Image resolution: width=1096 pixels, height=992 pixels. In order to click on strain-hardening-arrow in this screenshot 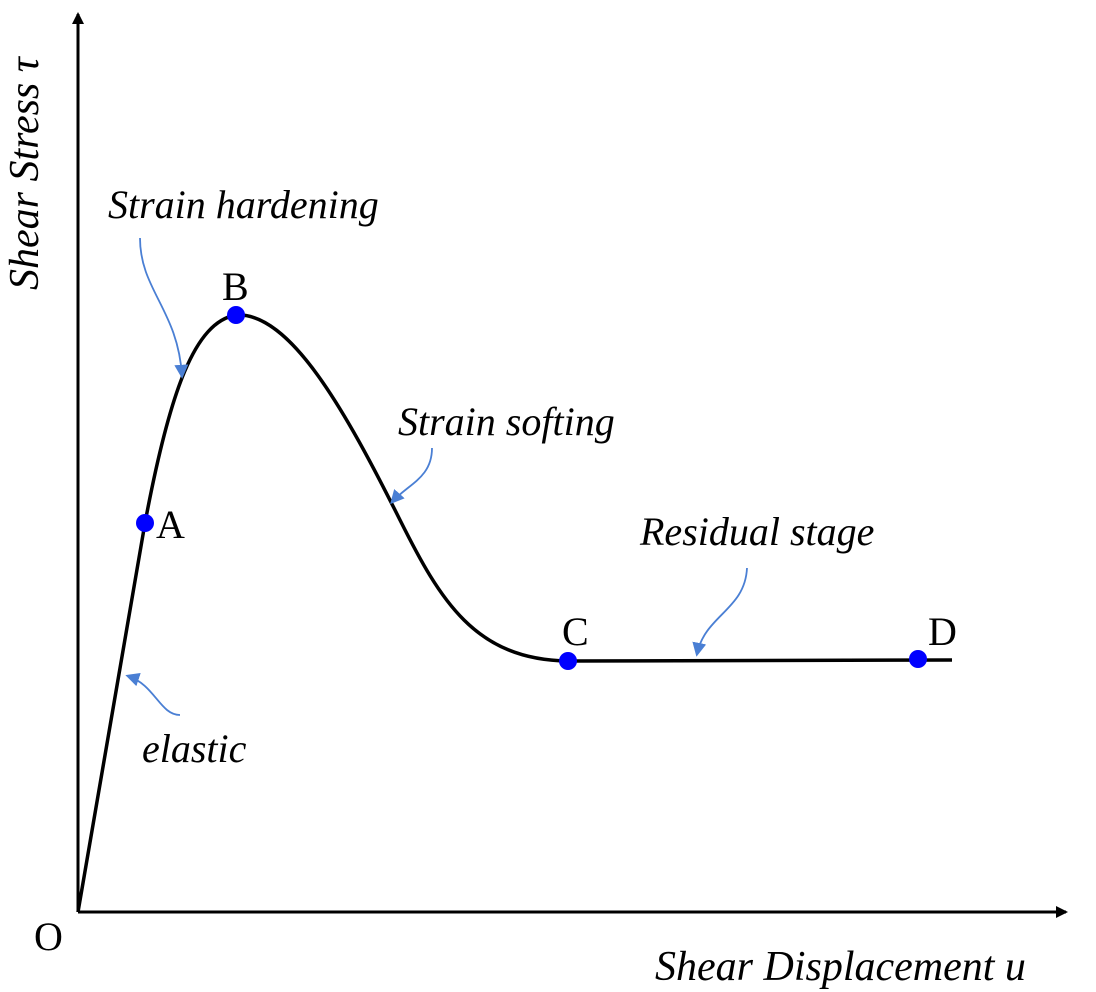, I will do `click(164, 308)`.